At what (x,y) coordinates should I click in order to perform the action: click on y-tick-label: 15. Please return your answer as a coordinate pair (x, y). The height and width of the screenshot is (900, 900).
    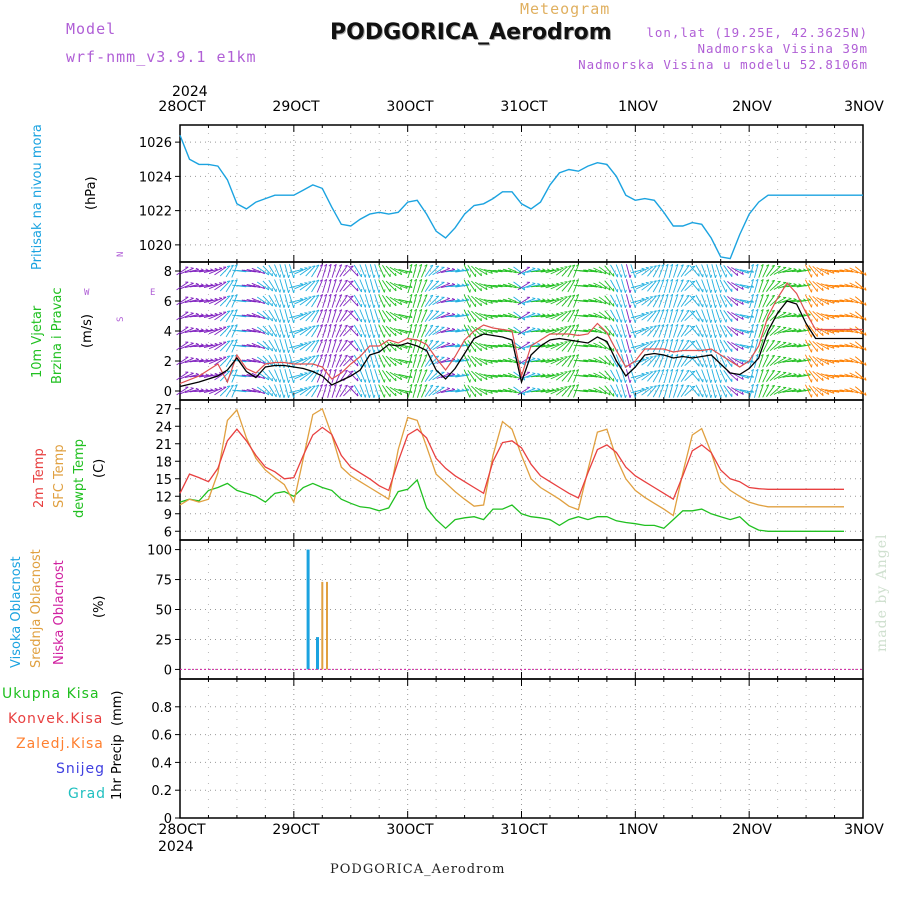
    Looking at the image, I should click on (163, 480).